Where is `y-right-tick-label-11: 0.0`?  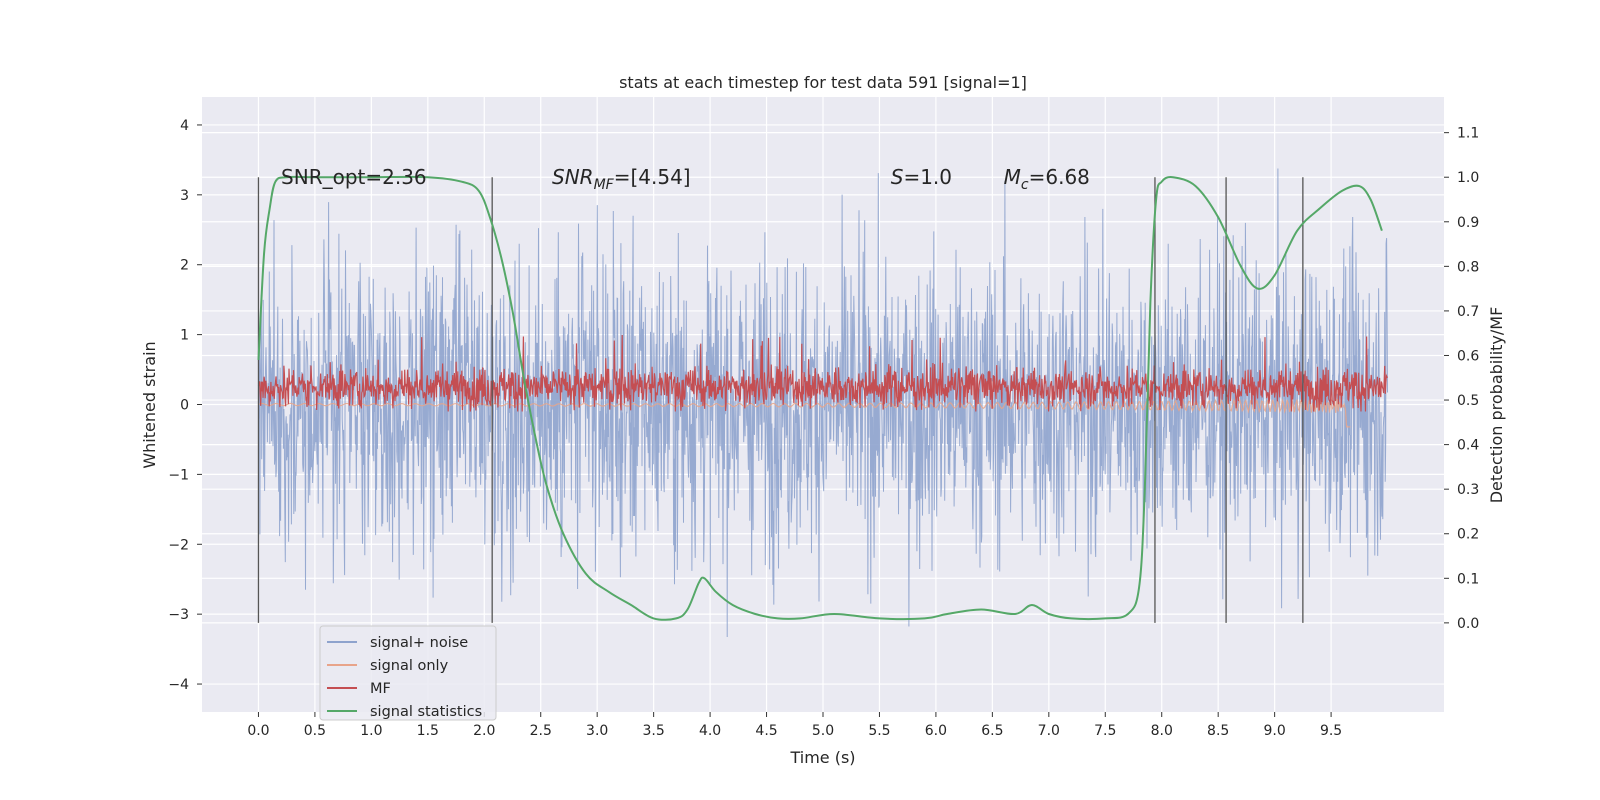
y-right-tick-label-11: 0.0 is located at coordinates (1468, 624).